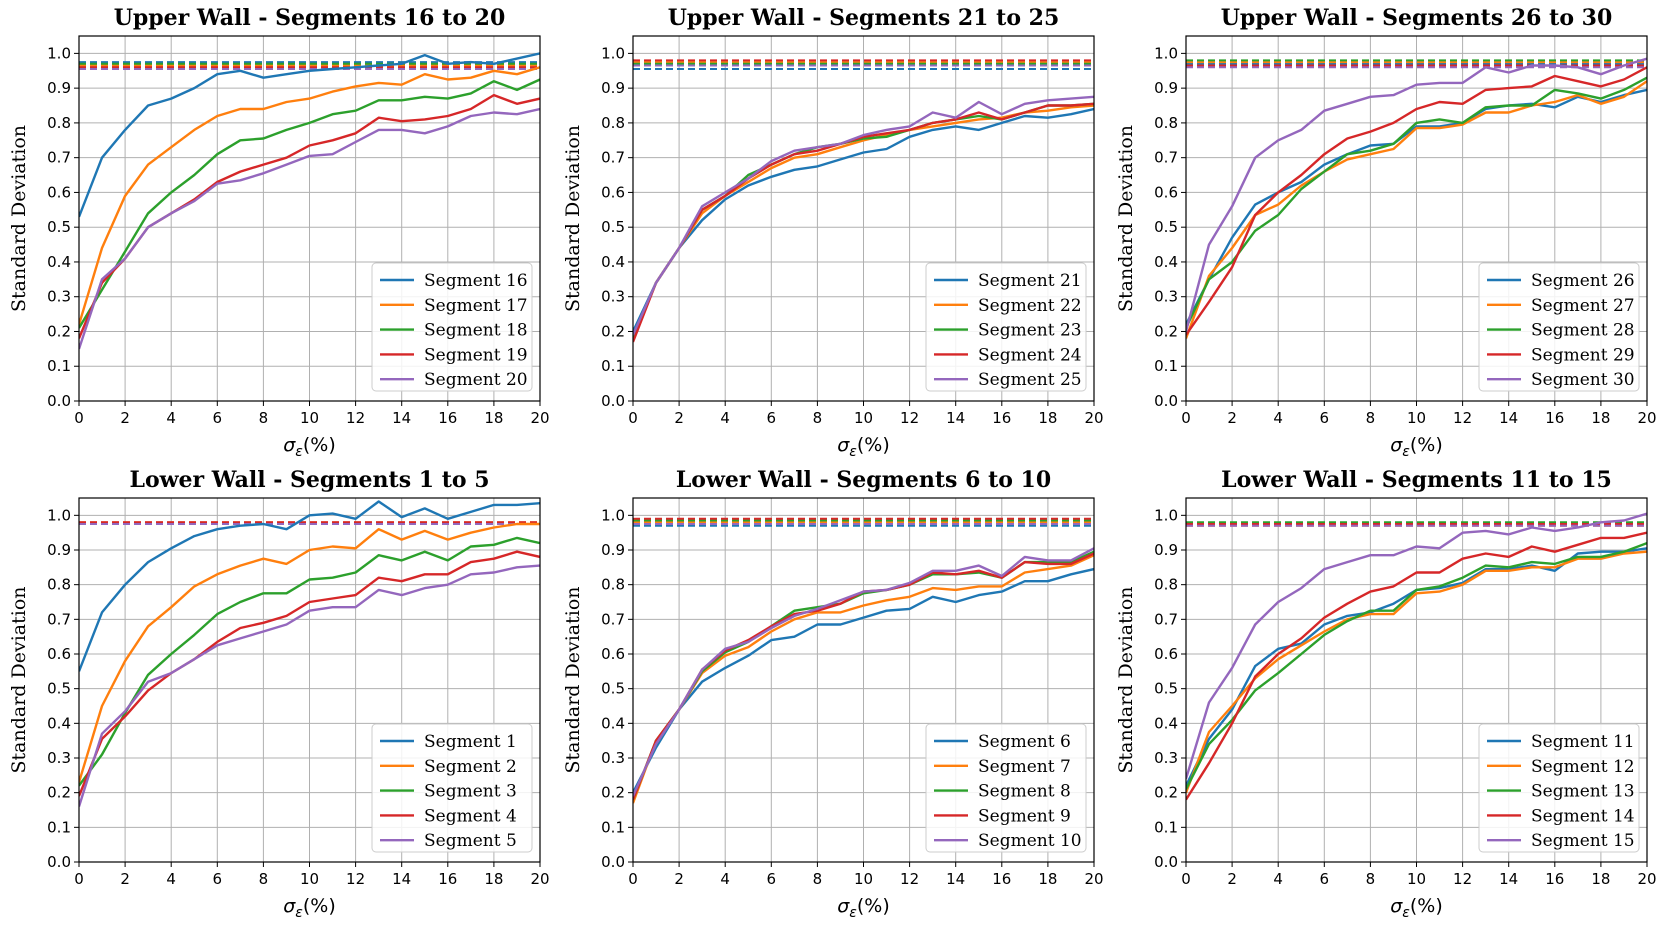 This screenshot has width=1661, height=928. What do you see at coordinates (1030, 331) in the screenshot?
I see `legend-label: Segment 23` at bounding box center [1030, 331].